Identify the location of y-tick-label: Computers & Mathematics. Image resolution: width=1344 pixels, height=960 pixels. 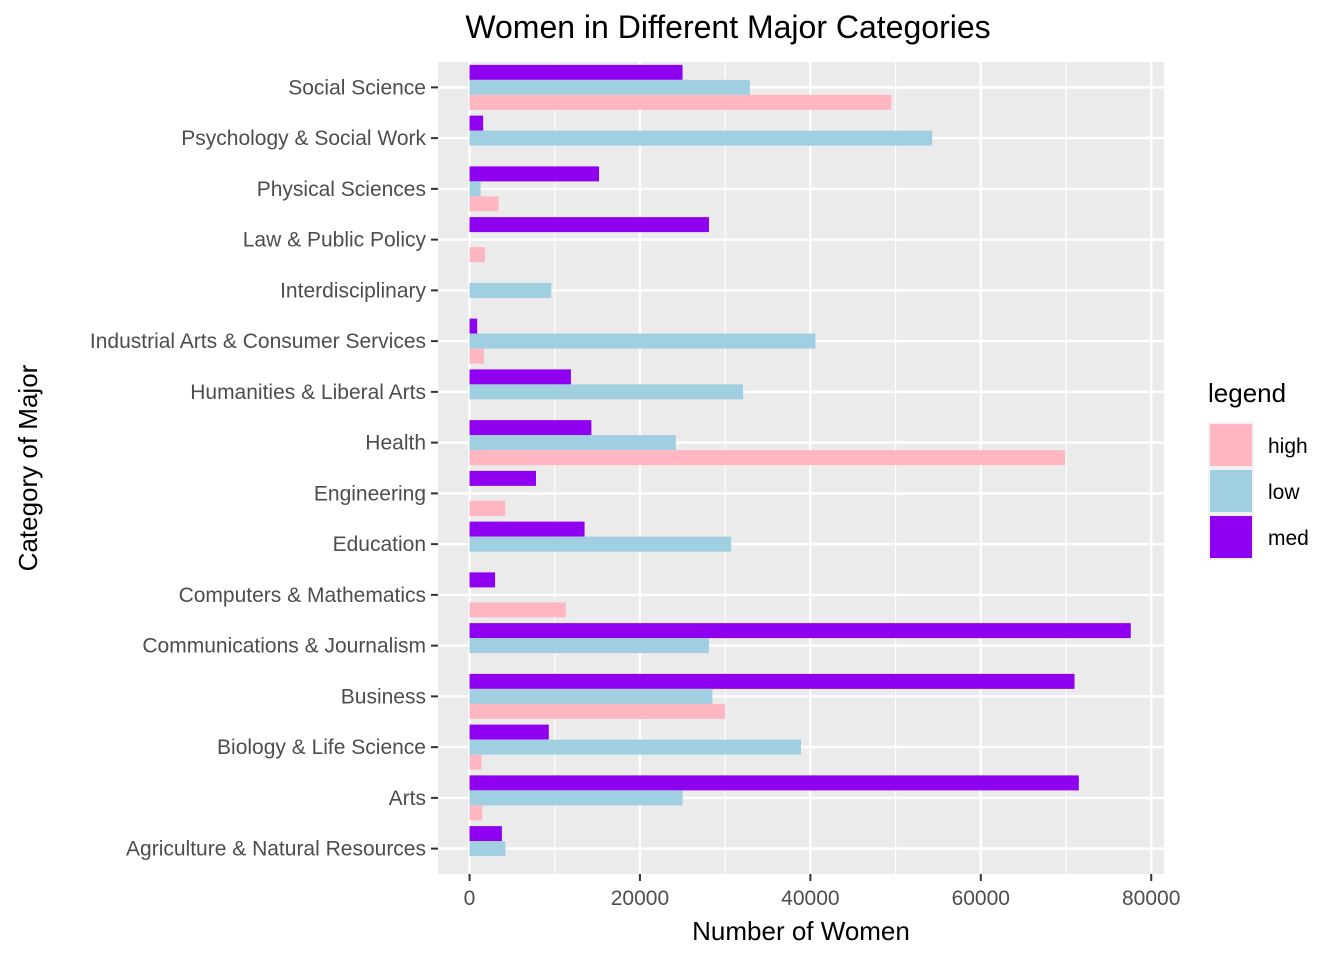
(302, 595).